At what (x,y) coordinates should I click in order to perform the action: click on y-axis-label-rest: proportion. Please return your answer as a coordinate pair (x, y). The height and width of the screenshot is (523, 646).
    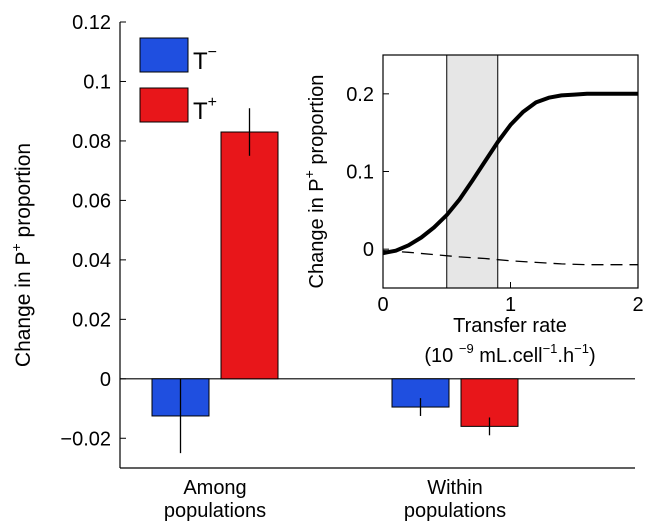
    Looking at the image, I should click on (23, 193).